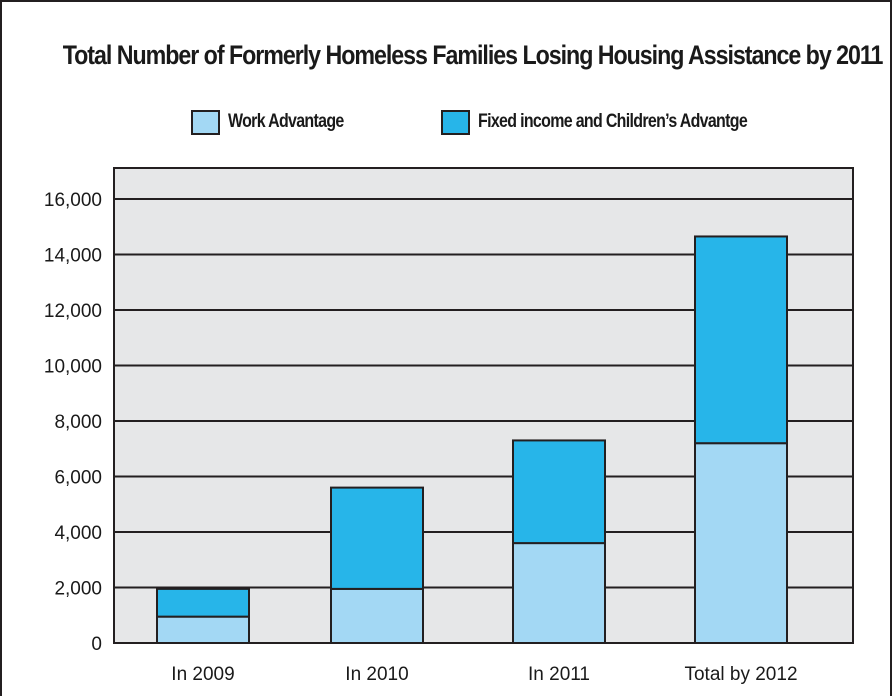  What do you see at coordinates (73, 256) in the screenshot?
I see `y-tick-label: 14,000` at bounding box center [73, 256].